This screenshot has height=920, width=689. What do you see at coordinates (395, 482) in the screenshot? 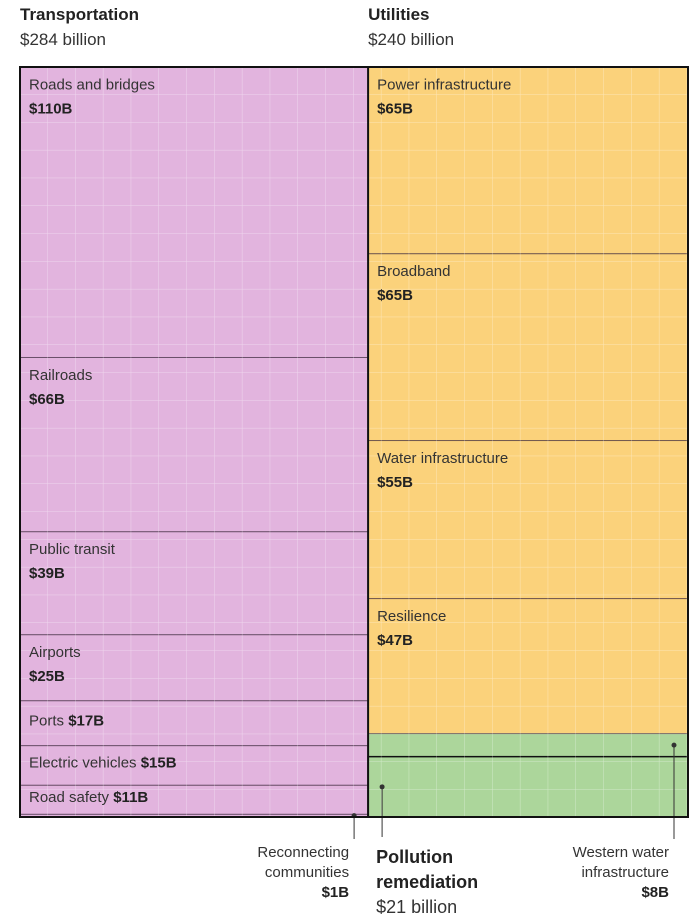
I see `item-value: $55B` at bounding box center [395, 482].